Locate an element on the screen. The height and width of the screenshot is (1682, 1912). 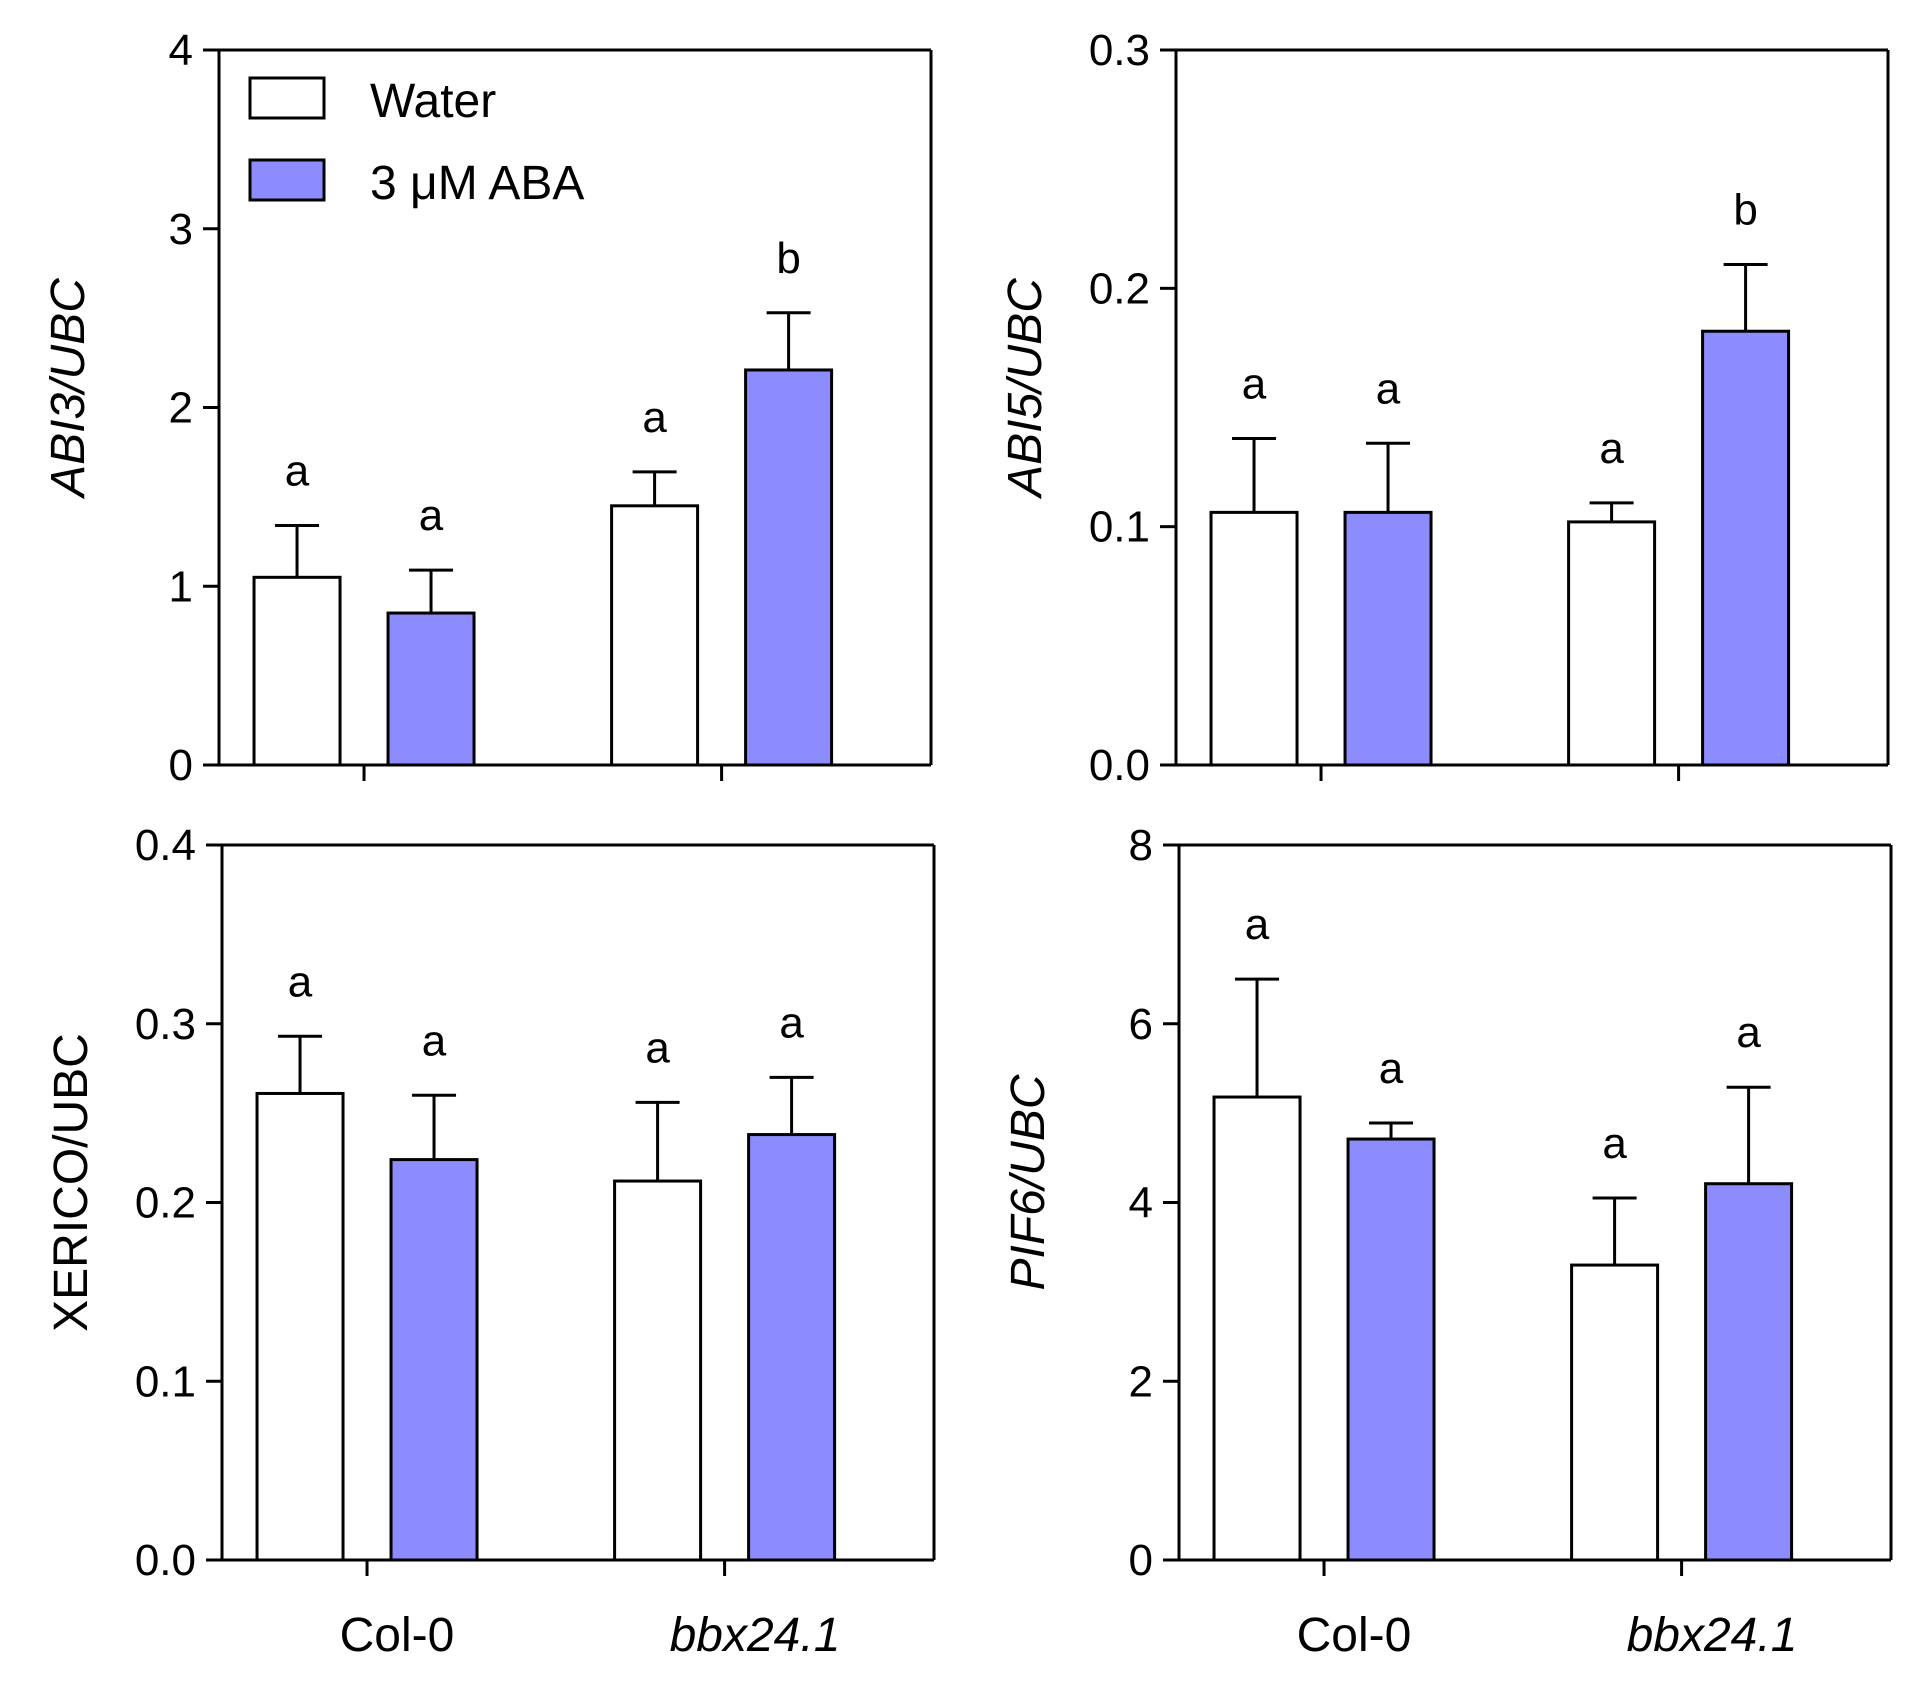
x-label-bbx-left: bbx24.1 is located at coordinates (755, 1635).